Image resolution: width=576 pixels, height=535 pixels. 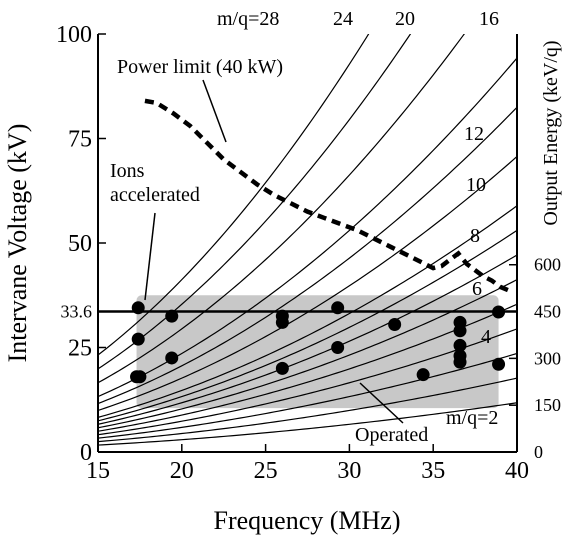 What do you see at coordinates (547, 358) in the screenshot?
I see `y2-tick-label: 300` at bounding box center [547, 358].